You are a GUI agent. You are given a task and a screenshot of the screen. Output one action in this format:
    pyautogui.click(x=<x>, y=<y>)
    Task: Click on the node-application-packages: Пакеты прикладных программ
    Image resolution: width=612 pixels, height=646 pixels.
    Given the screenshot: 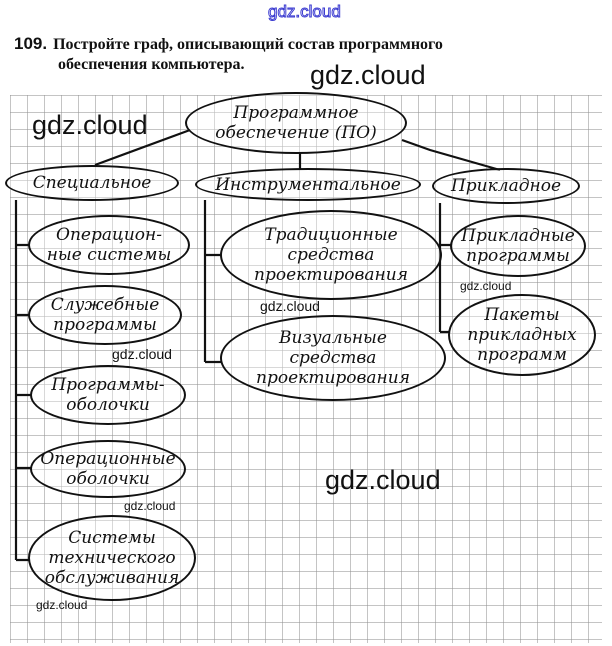 What is the action you would take?
    pyautogui.click(x=522, y=335)
    